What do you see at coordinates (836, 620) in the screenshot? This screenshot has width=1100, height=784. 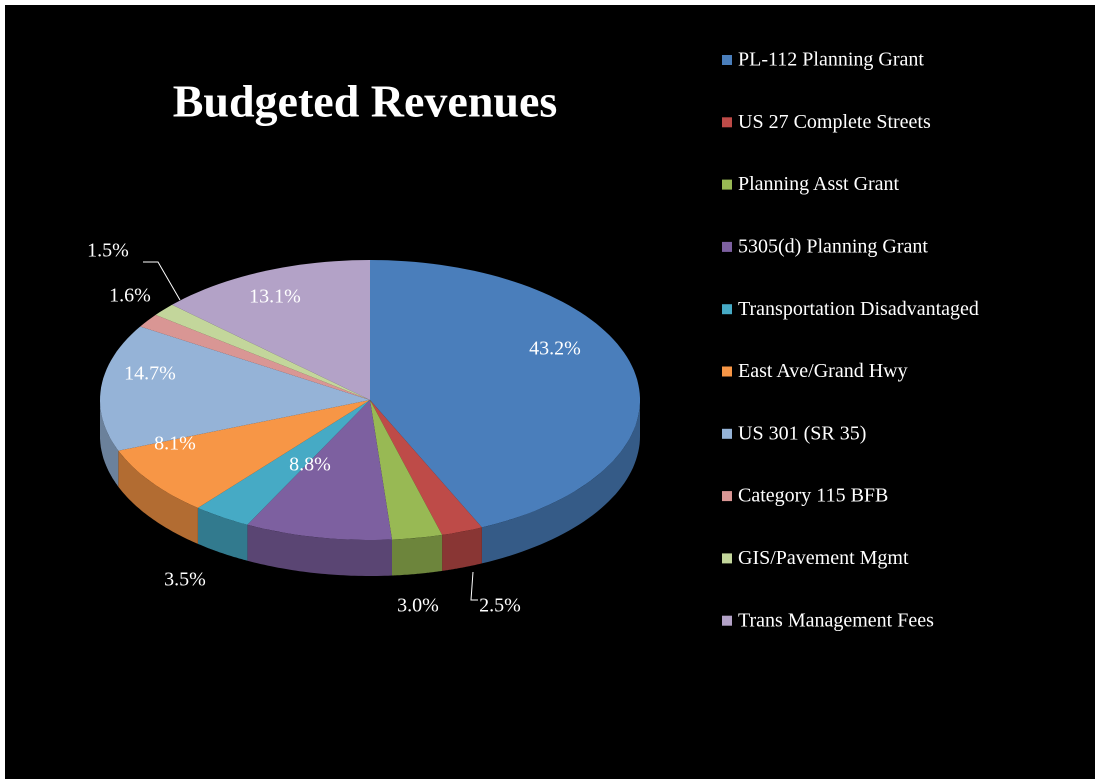 I see `legend-label: Trans Management Fees` at bounding box center [836, 620].